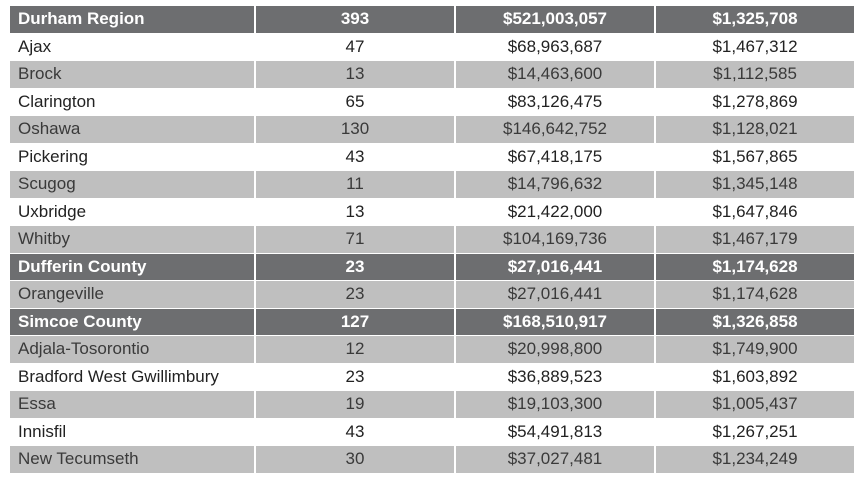 The image size is (854, 481). What do you see at coordinates (755, 431) in the screenshot?
I see `average-value-cell: $1,267,251` at bounding box center [755, 431].